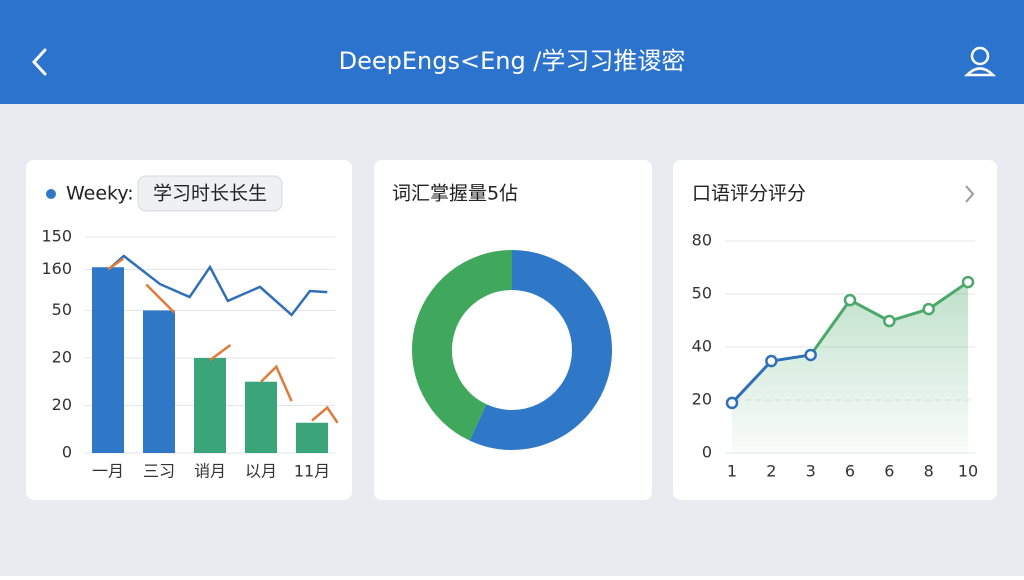 The height and width of the screenshot is (580, 1024). I want to click on area, so click(850, 367).